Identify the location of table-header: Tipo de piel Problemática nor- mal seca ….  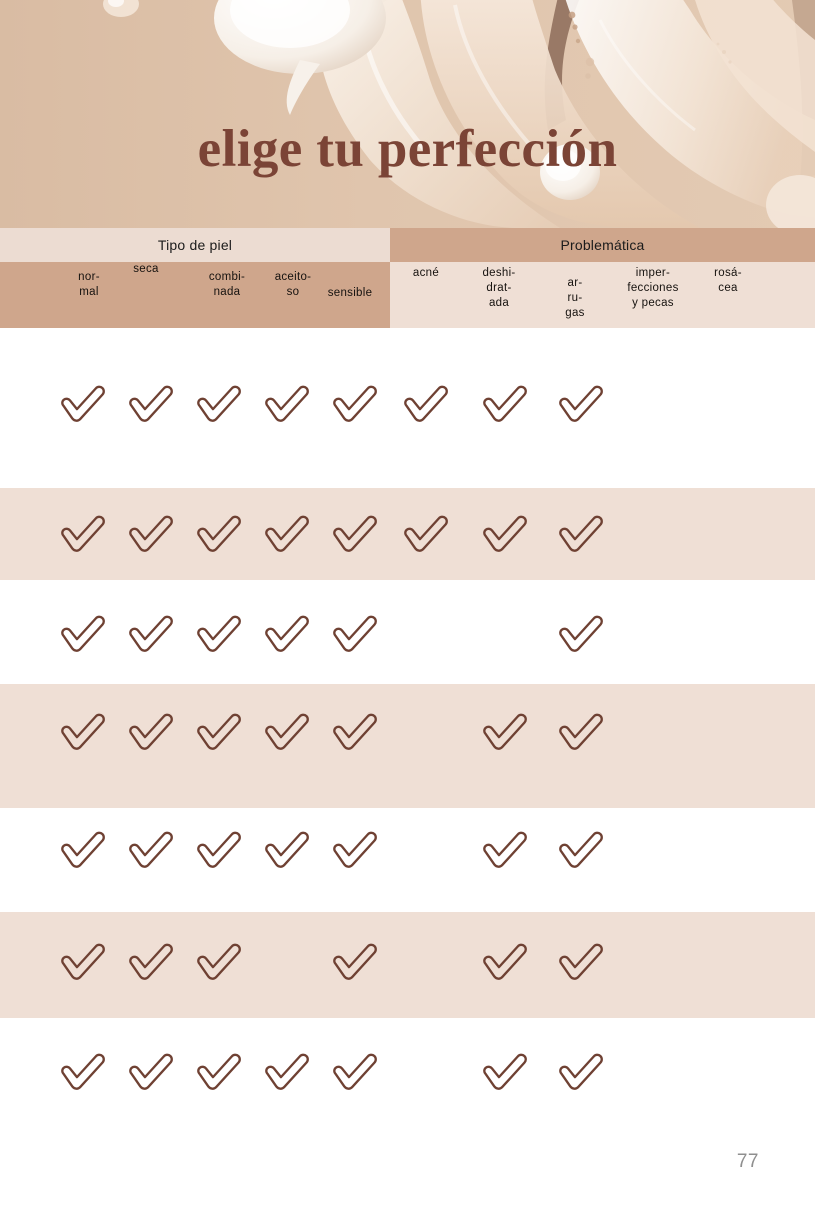
(407, 278).